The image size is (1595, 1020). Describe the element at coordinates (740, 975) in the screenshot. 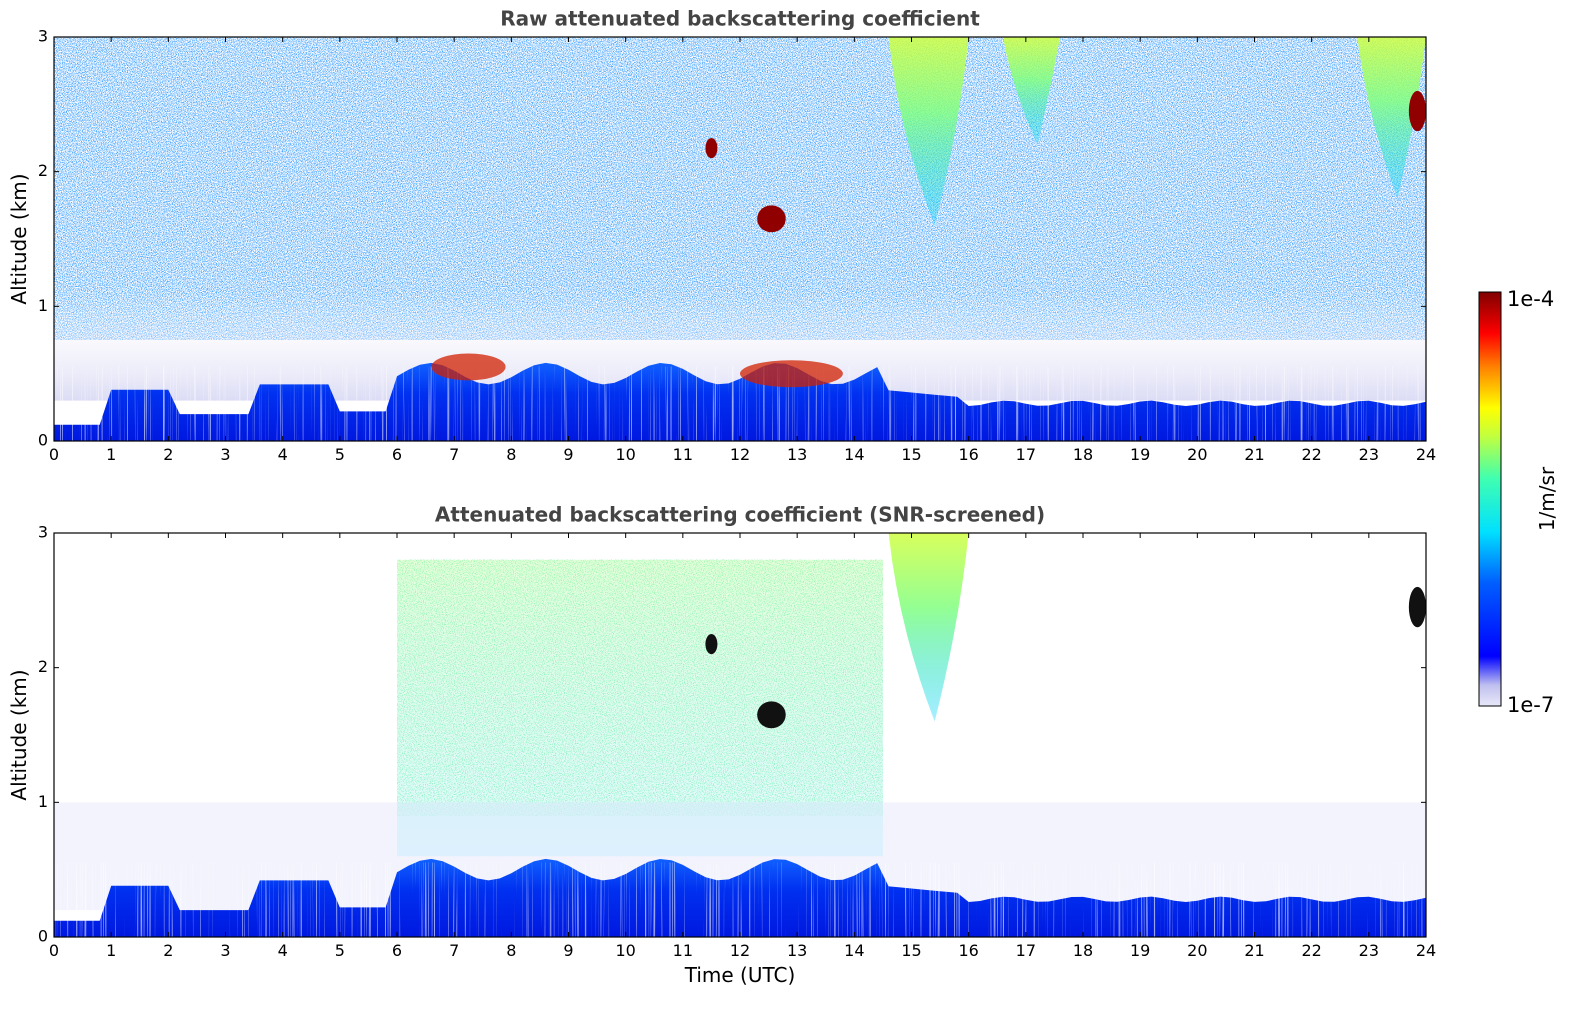

I see `x-axis-label: Time (UTC)` at that location.